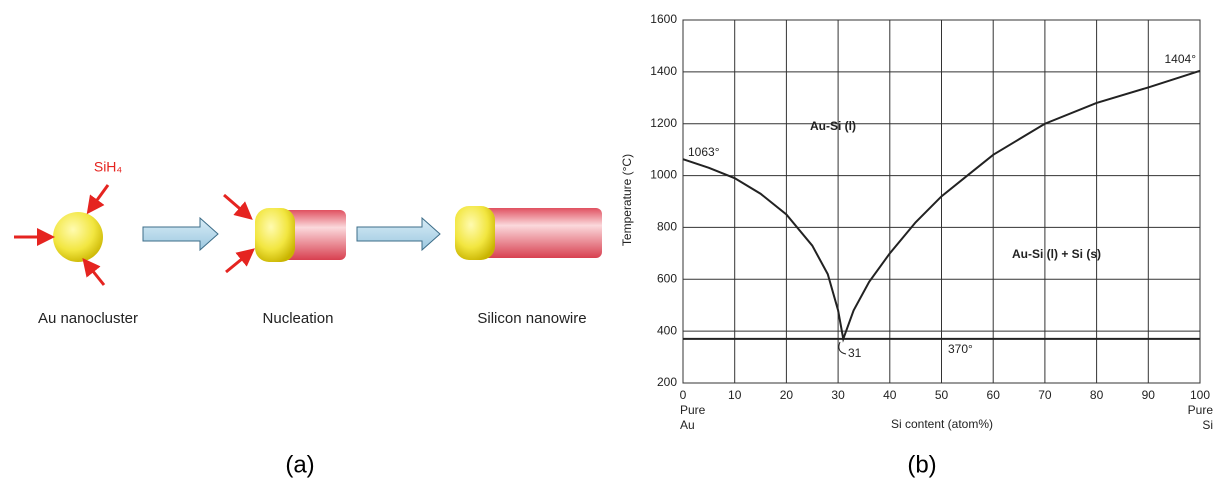 The image size is (1215, 489). I want to click on annotation: Au-Si (l), so click(833, 126).